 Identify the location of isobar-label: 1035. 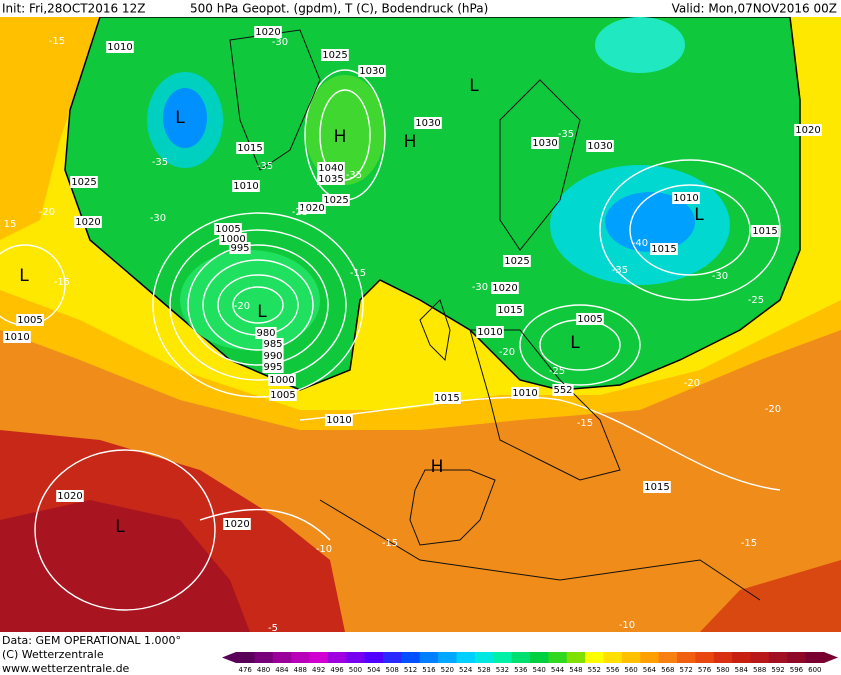
(330, 179).